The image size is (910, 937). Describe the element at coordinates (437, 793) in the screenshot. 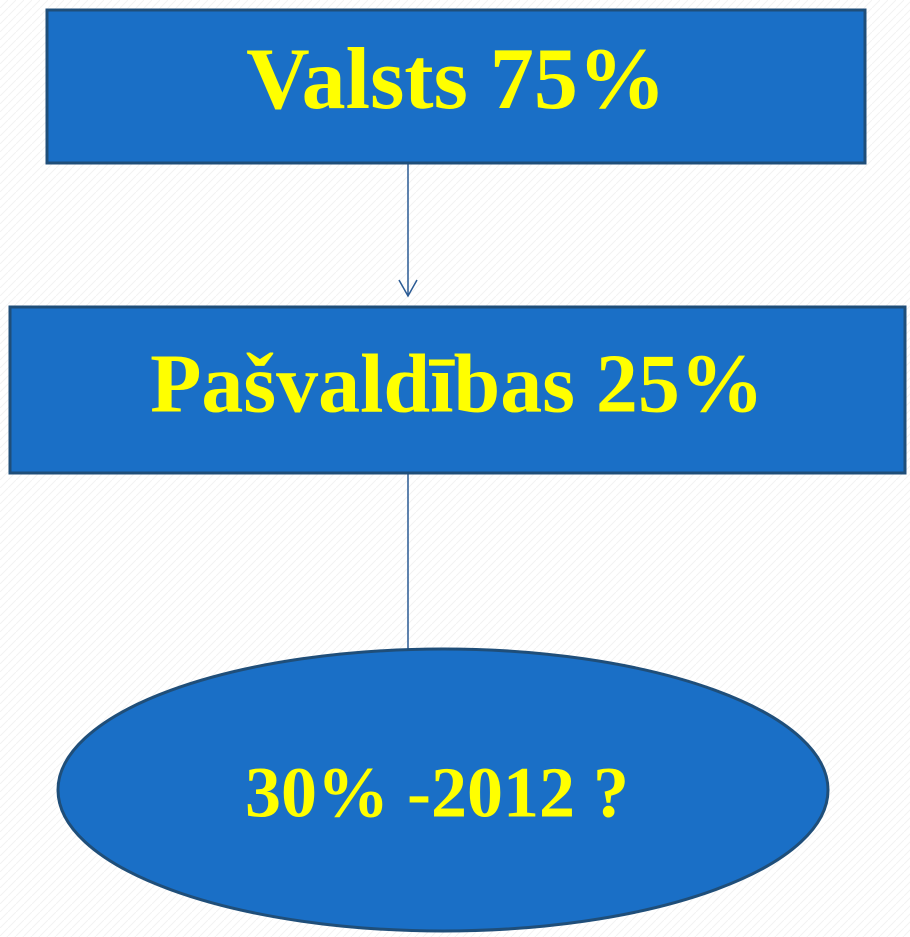

I see `node-label: 30% -2012 ?` at that location.